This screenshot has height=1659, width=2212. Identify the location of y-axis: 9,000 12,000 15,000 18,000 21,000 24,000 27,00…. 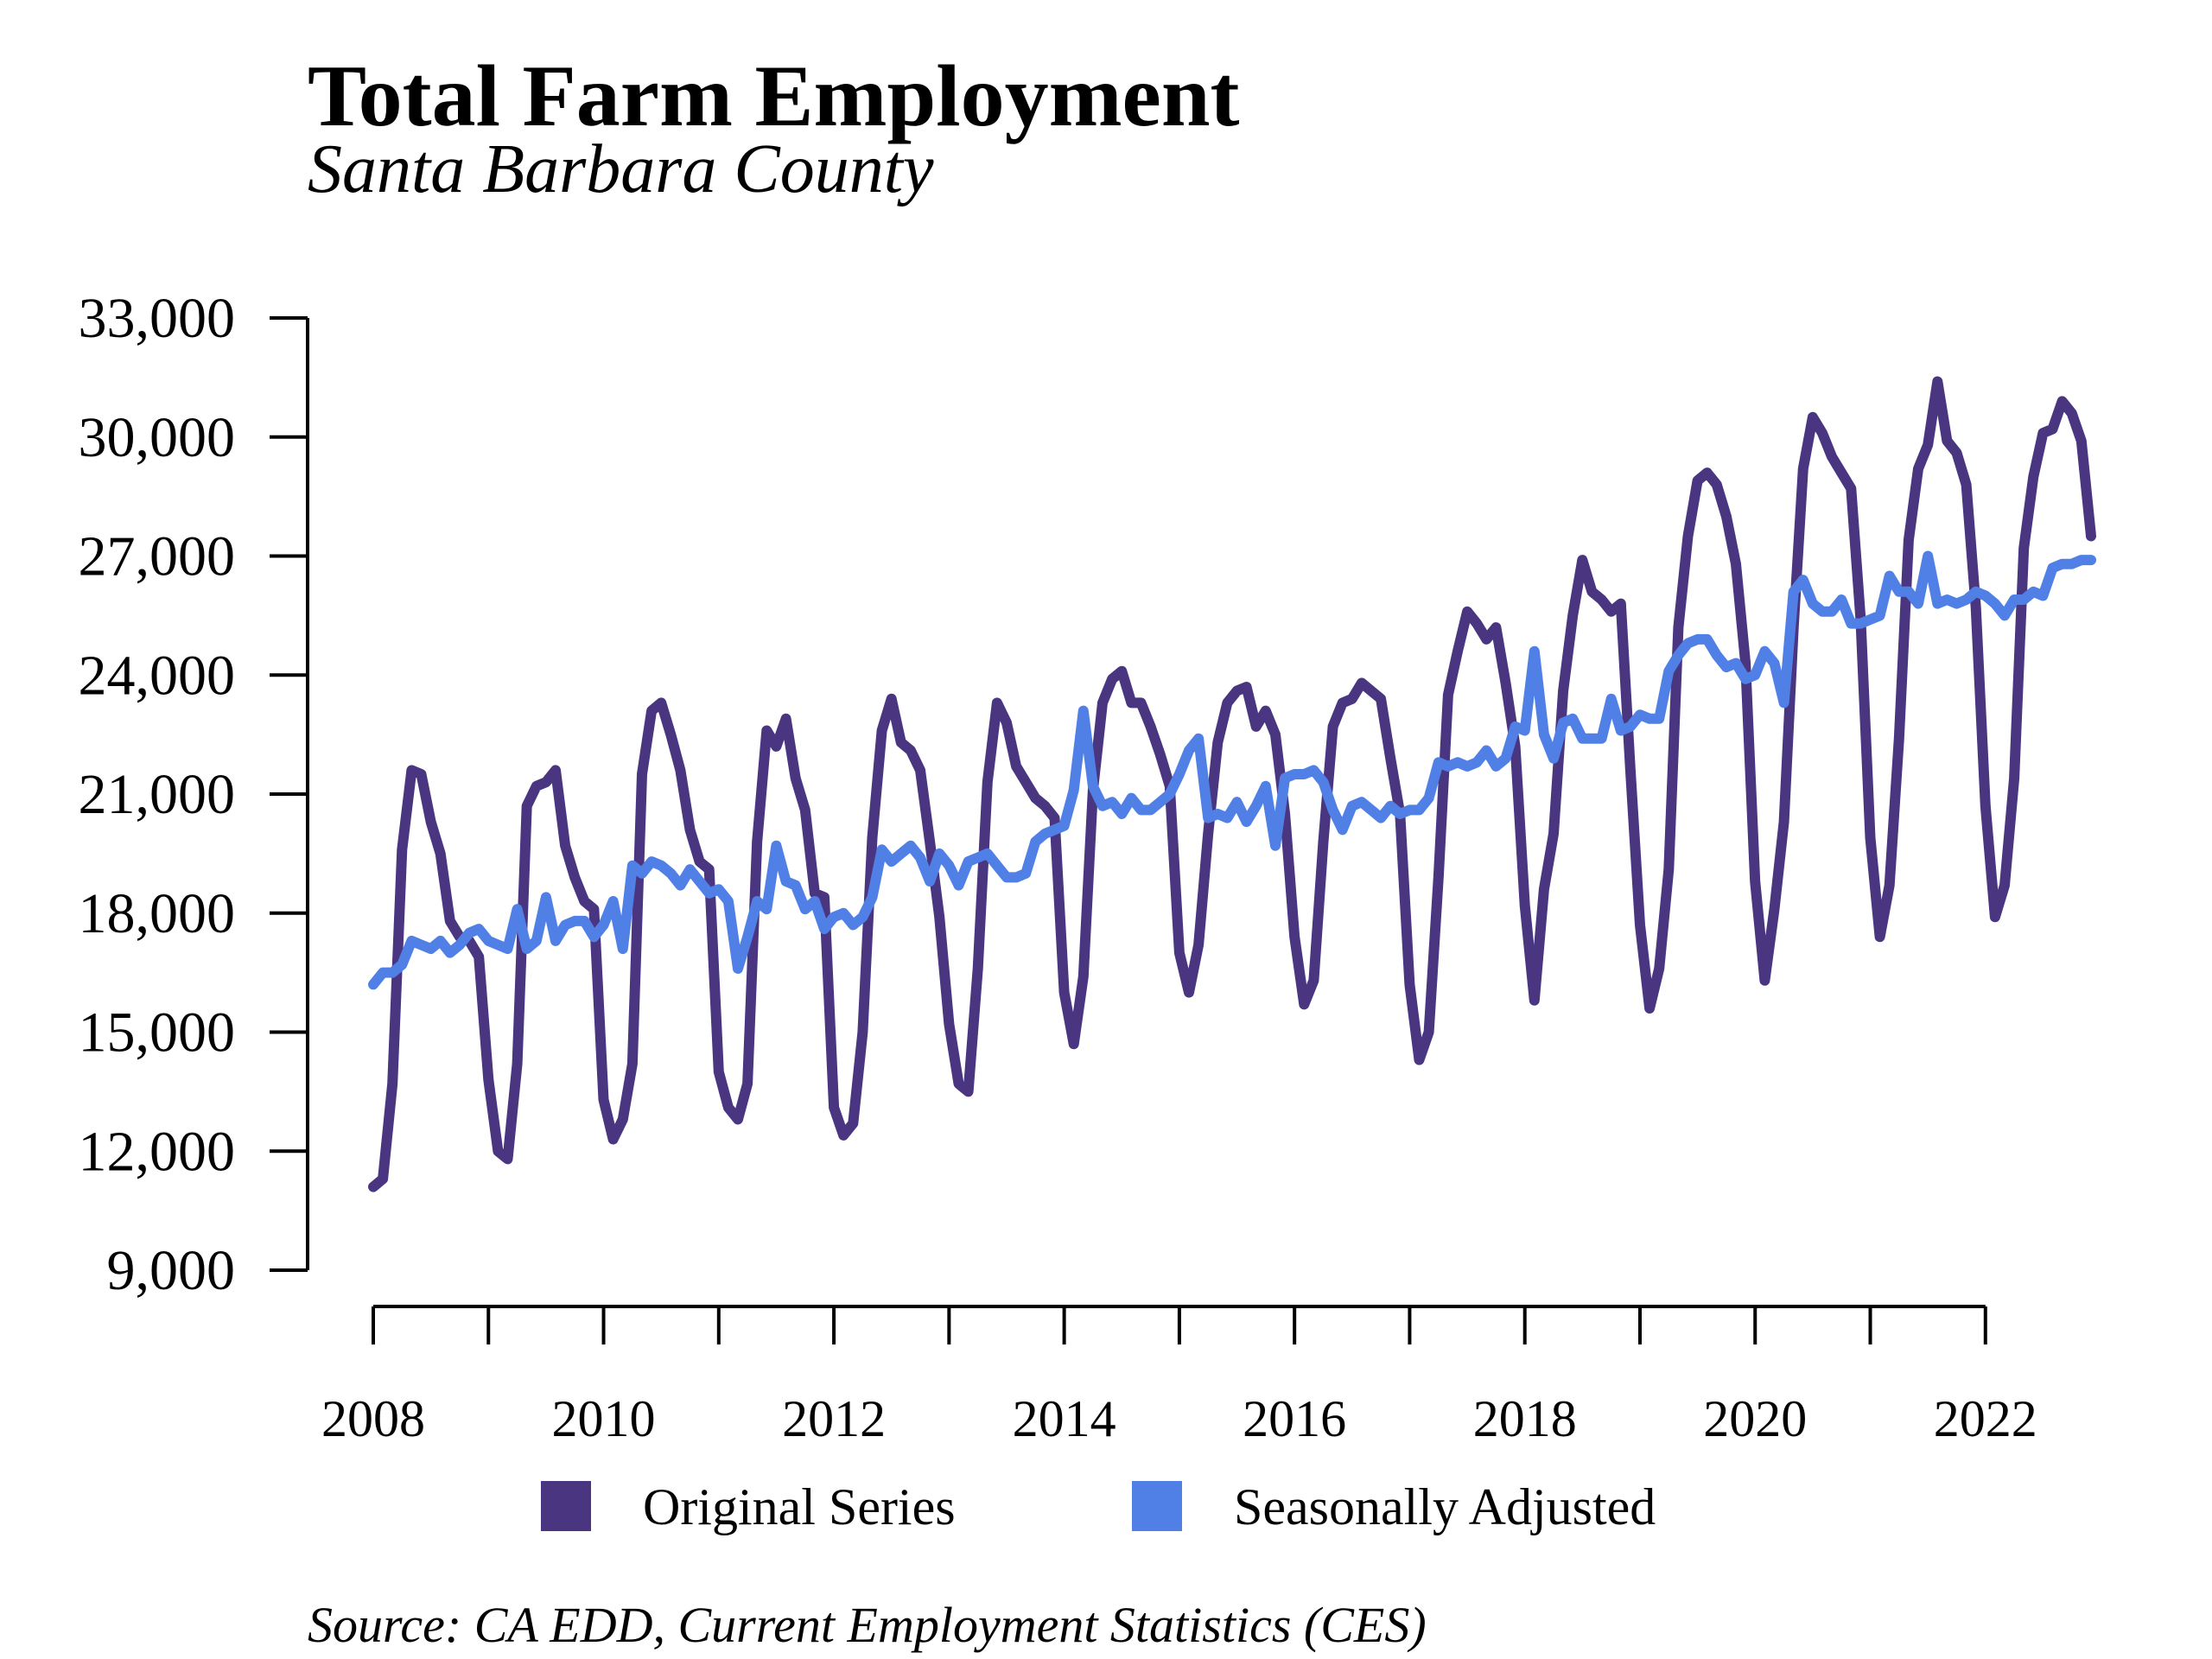
(194, 794).